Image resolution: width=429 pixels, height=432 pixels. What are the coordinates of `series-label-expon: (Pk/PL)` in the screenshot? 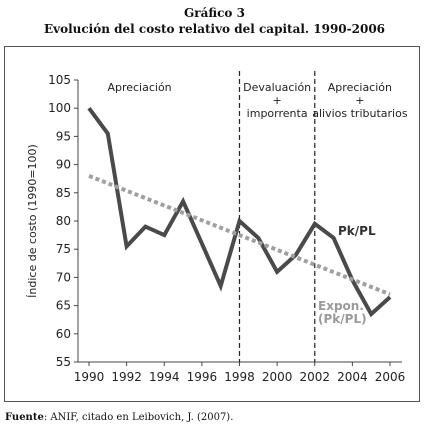 It's located at (342, 319).